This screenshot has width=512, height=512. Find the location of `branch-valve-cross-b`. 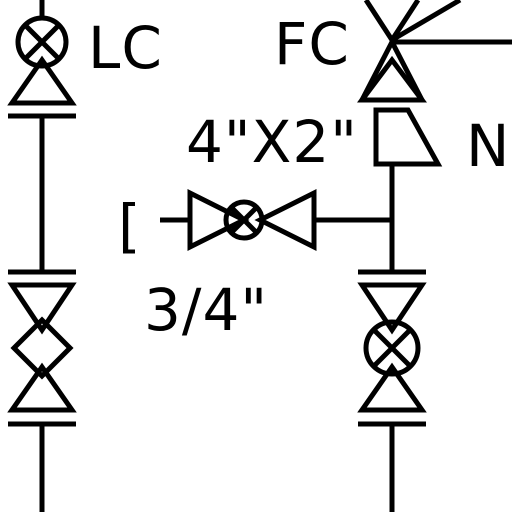

branch-valve-cross-b is located at coordinates (244, 220).